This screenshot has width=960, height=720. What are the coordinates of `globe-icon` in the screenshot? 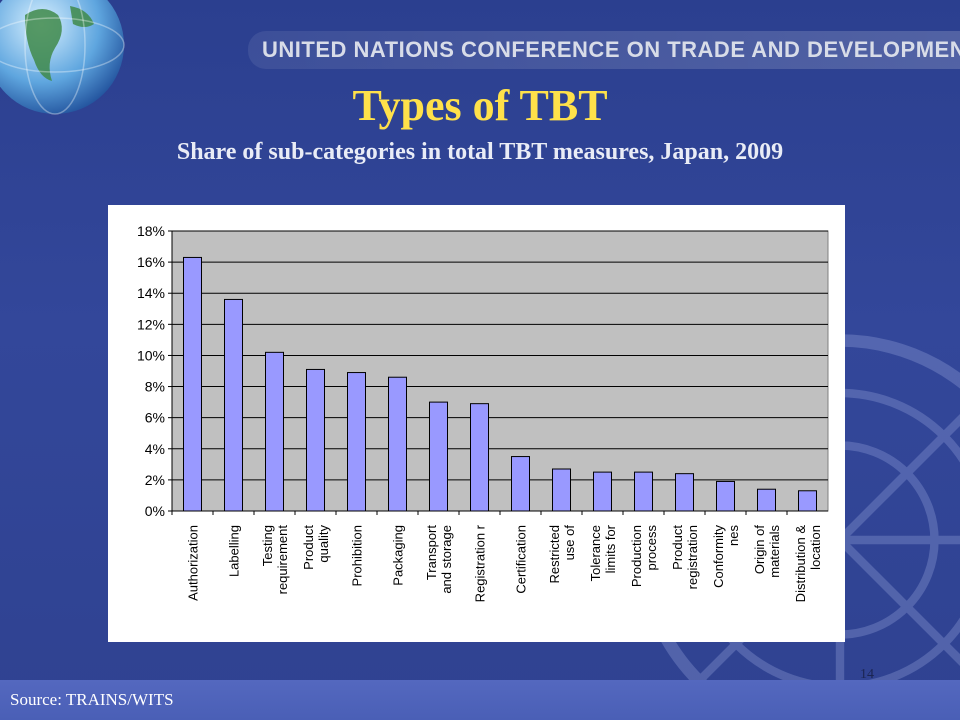 It's located at (62, 57).